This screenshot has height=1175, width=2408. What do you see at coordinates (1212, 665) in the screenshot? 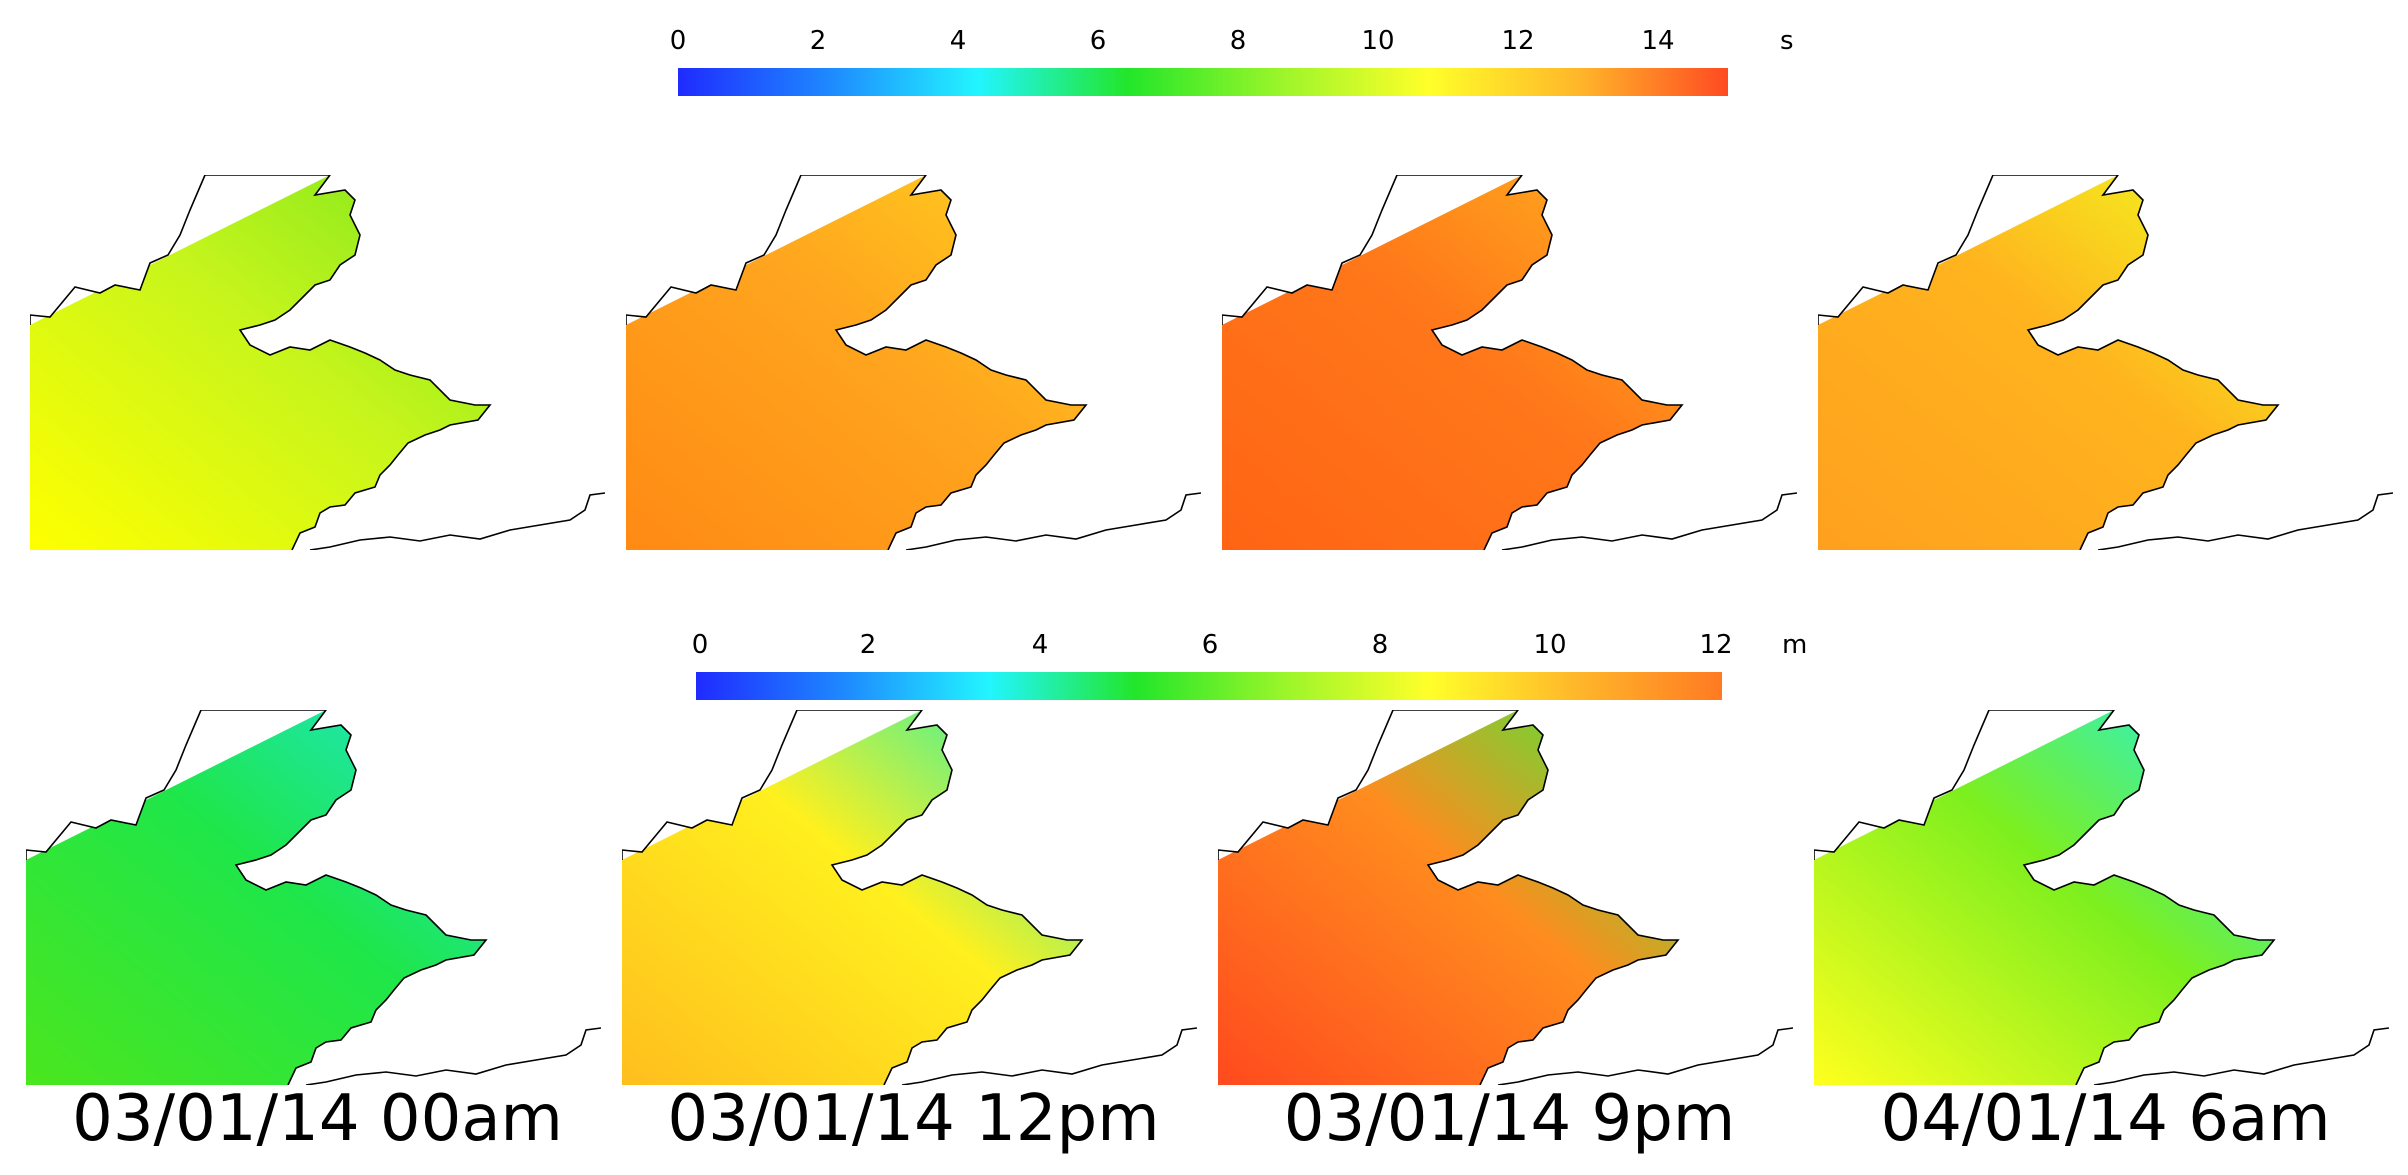
I see `height-colorbar: 0 2 4 6 8 10 12` at bounding box center [1212, 665].